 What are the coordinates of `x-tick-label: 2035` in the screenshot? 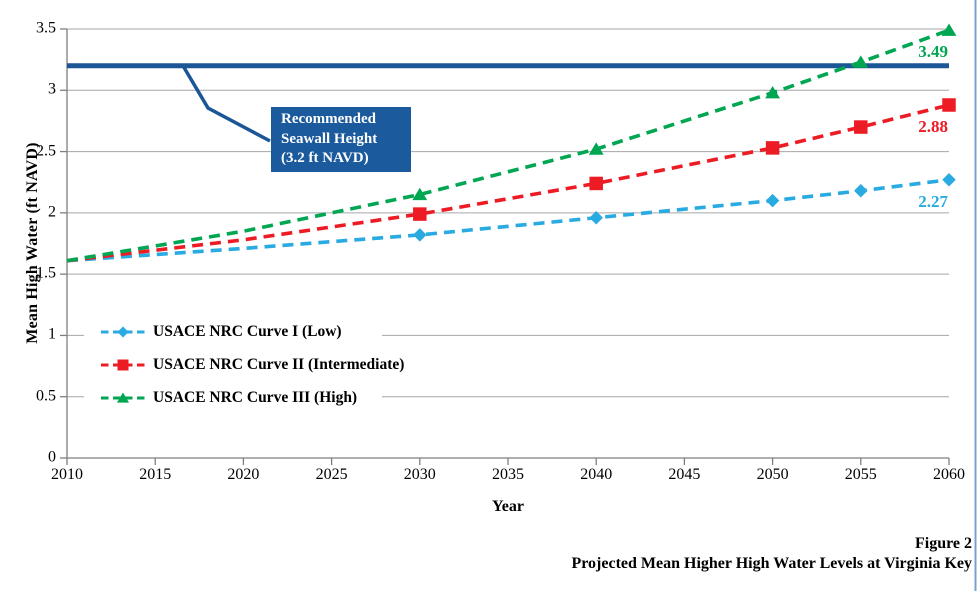 It's located at (508, 474).